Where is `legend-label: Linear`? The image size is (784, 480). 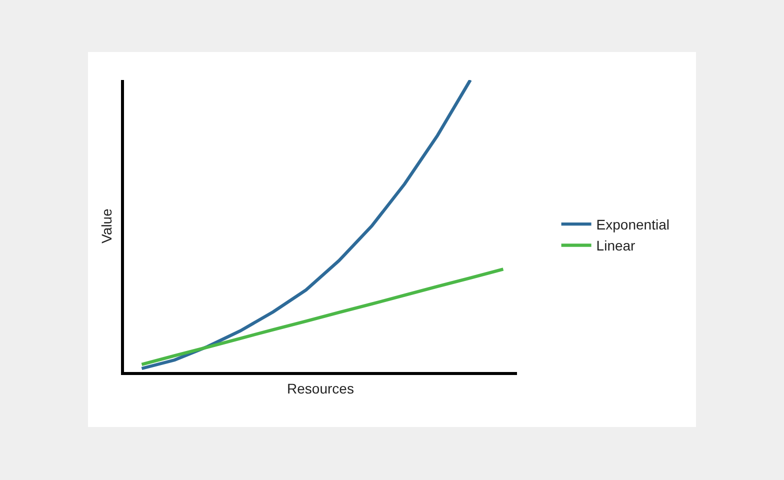
legend-label: Linear is located at coordinates (616, 246).